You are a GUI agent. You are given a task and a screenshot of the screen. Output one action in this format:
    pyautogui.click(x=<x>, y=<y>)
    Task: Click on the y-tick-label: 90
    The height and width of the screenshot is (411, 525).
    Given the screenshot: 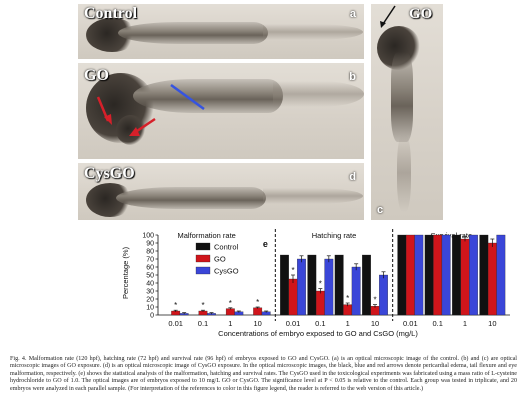 What is the action you would take?
    pyautogui.click(x=150, y=244)
    